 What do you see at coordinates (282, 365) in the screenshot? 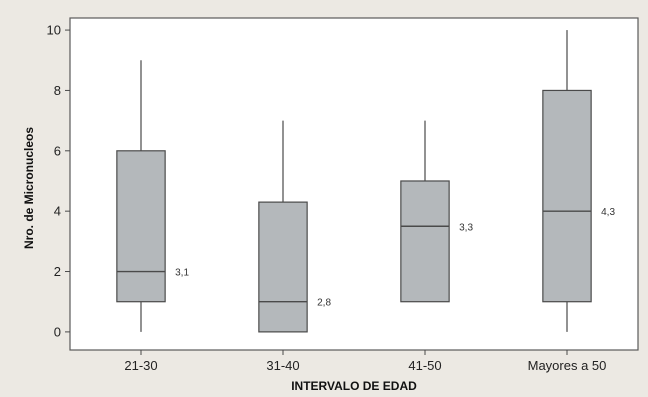
I see `x-tick-label: 31-40` at bounding box center [282, 365].